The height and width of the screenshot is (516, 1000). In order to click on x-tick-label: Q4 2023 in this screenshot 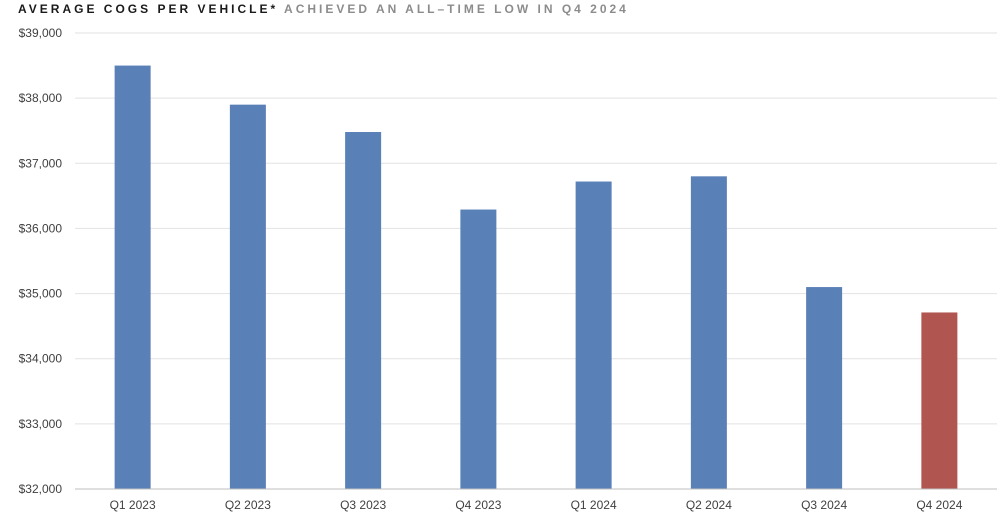, I will do `click(478, 505)`.